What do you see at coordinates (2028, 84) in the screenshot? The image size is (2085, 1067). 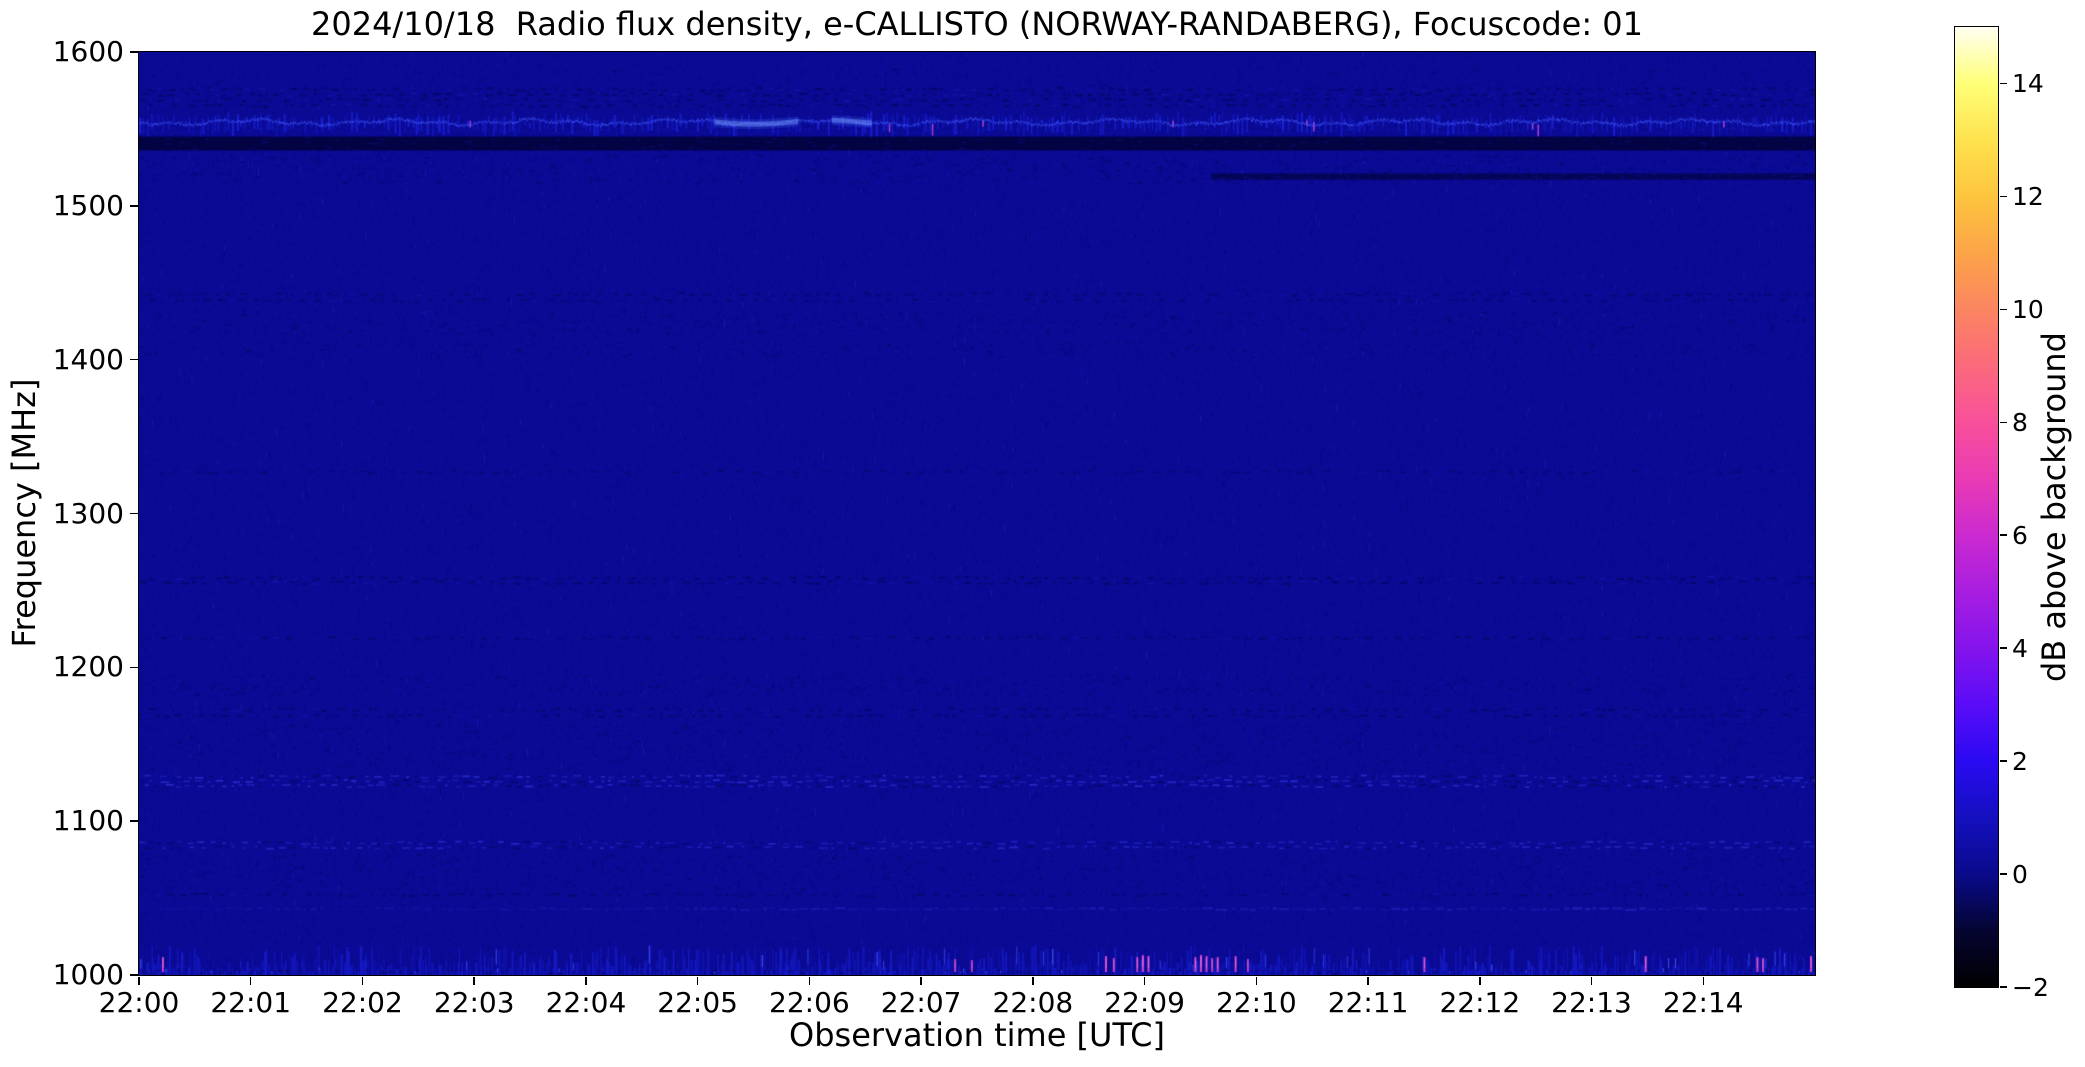 I see `colorbar-tick-label: 14` at bounding box center [2028, 84].